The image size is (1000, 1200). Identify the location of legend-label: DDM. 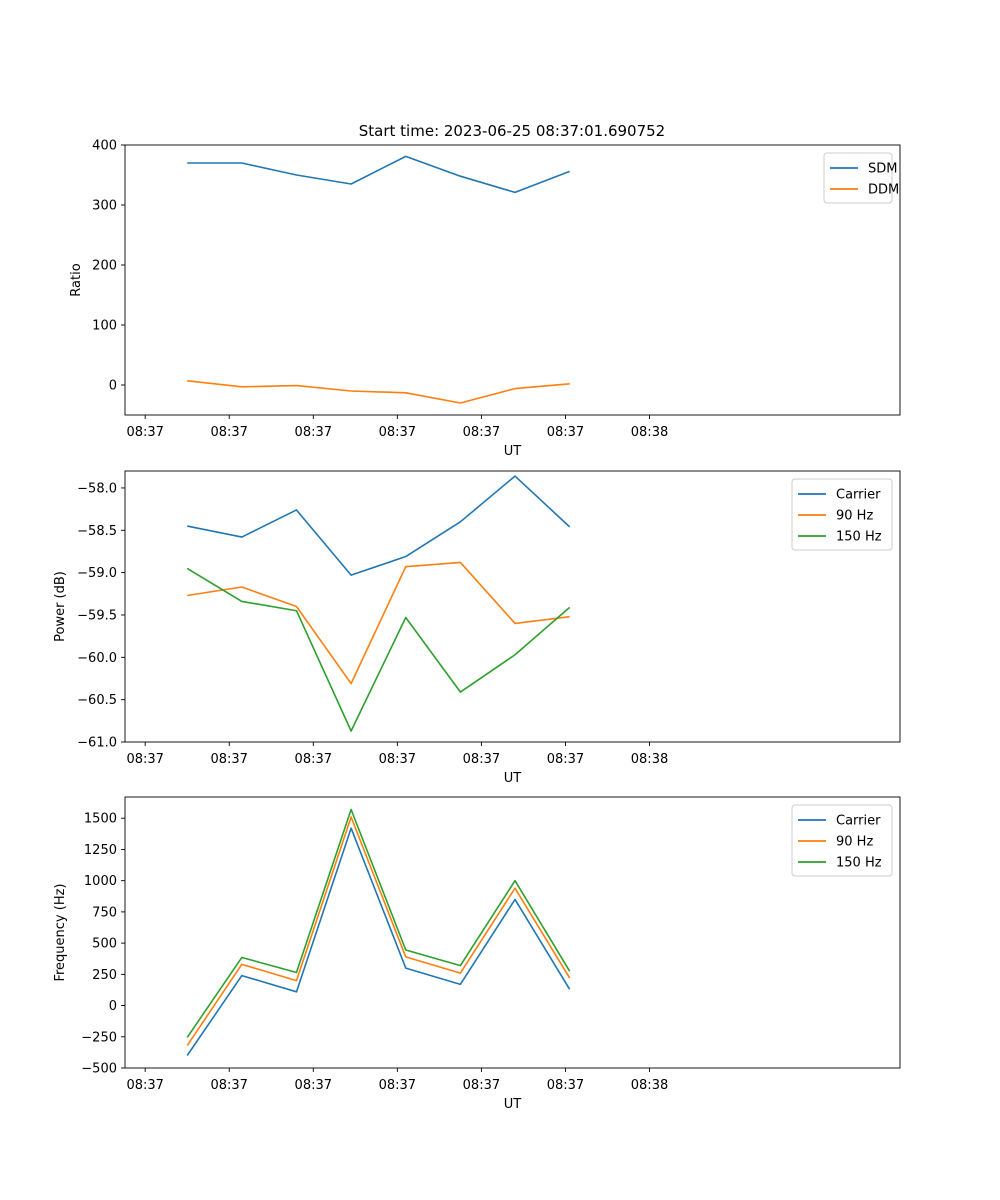
(883, 190).